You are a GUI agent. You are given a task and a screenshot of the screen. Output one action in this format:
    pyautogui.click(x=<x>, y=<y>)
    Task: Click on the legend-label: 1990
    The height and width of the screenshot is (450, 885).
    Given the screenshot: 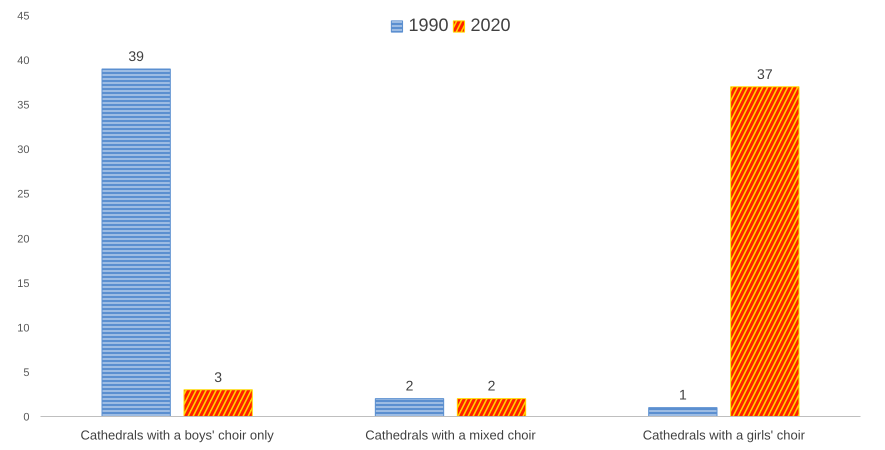 What is the action you would take?
    pyautogui.click(x=428, y=25)
    